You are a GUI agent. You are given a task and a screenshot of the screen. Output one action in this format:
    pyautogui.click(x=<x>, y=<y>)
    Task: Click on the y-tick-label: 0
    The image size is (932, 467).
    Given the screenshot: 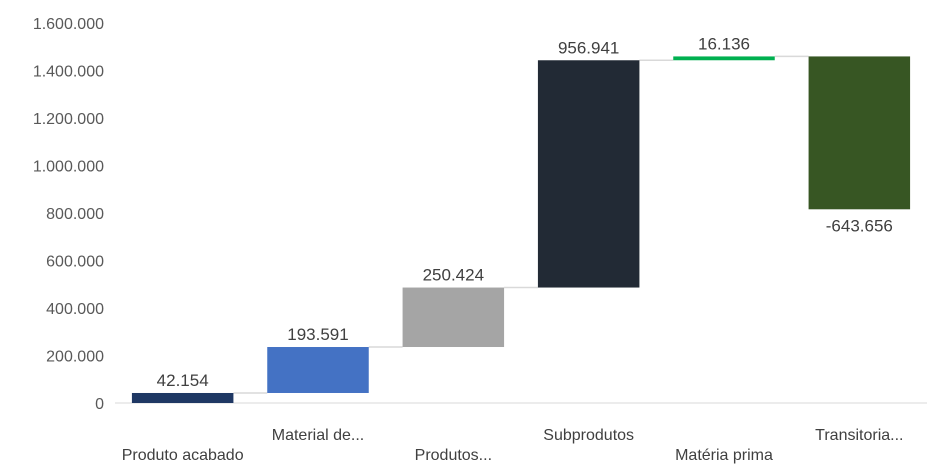 What is the action you would take?
    pyautogui.click(x=99, y=404)
    